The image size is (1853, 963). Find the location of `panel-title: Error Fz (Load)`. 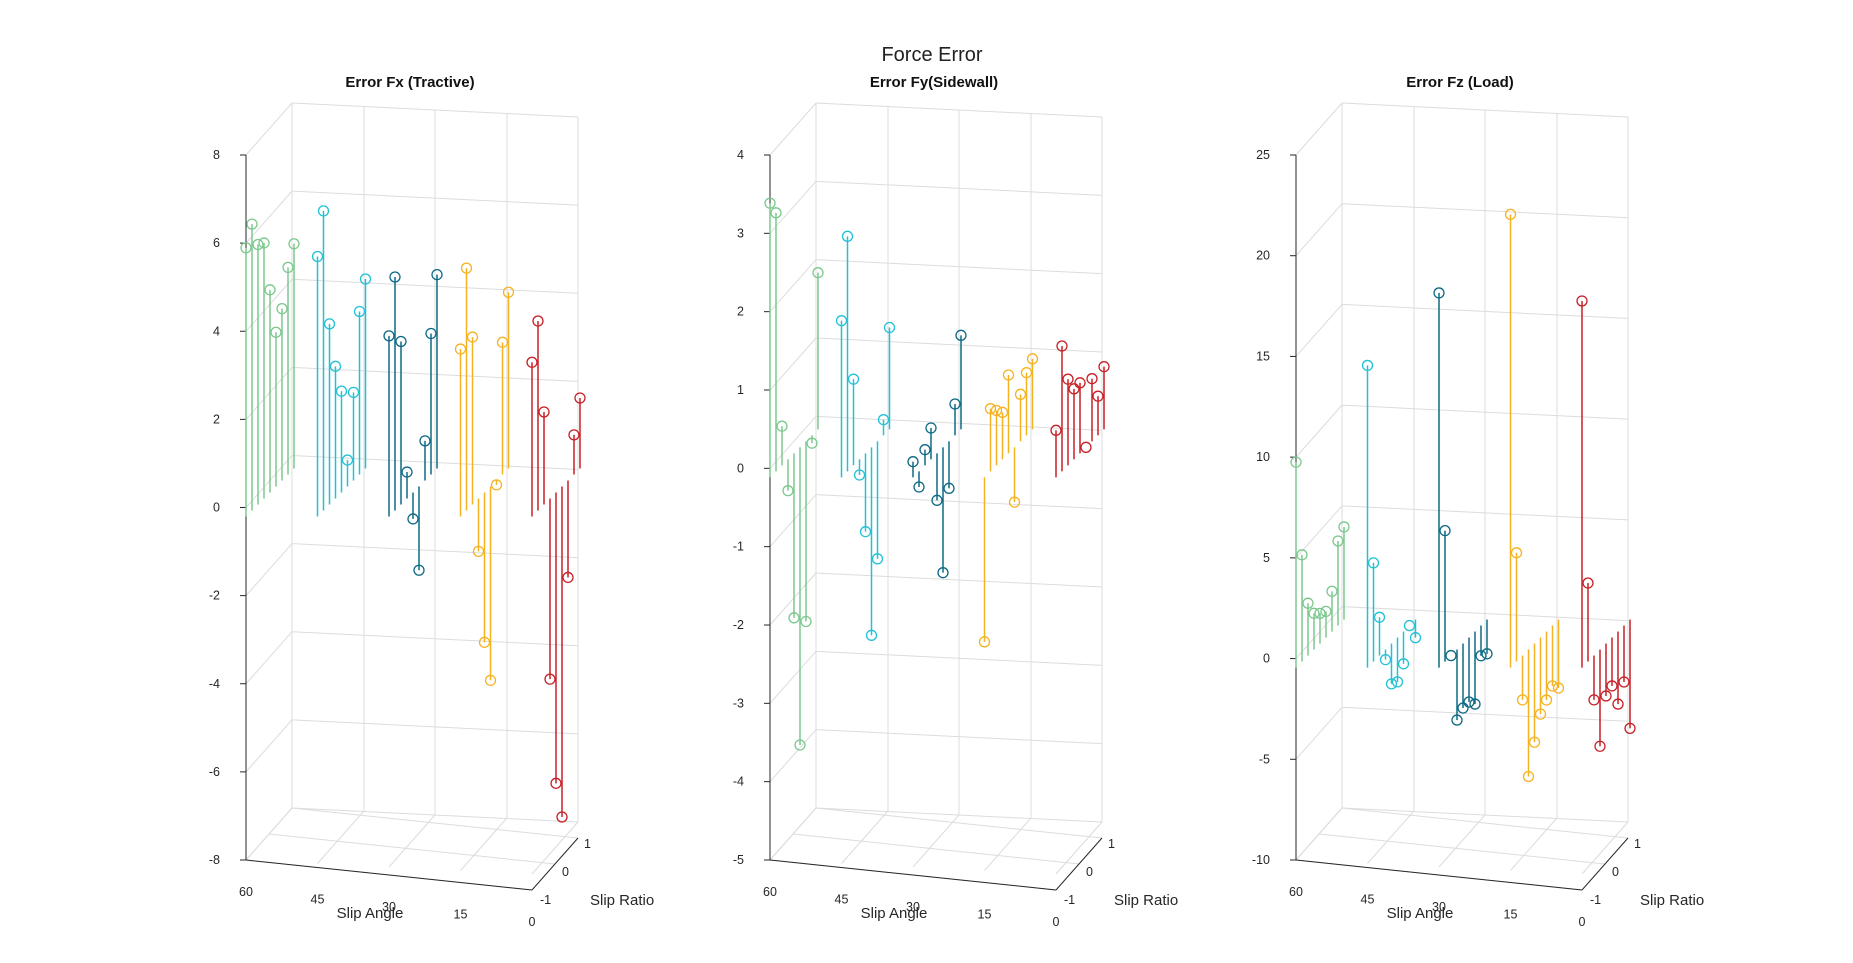

panel-title: Error Fz (Load) is located at coordinates (1460, 82).